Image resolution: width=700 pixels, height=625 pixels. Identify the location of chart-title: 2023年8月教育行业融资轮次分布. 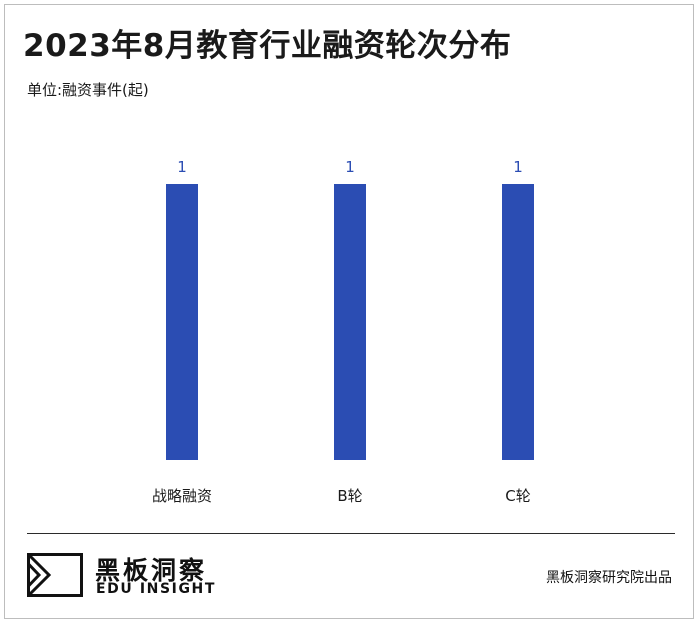
(267, 46).